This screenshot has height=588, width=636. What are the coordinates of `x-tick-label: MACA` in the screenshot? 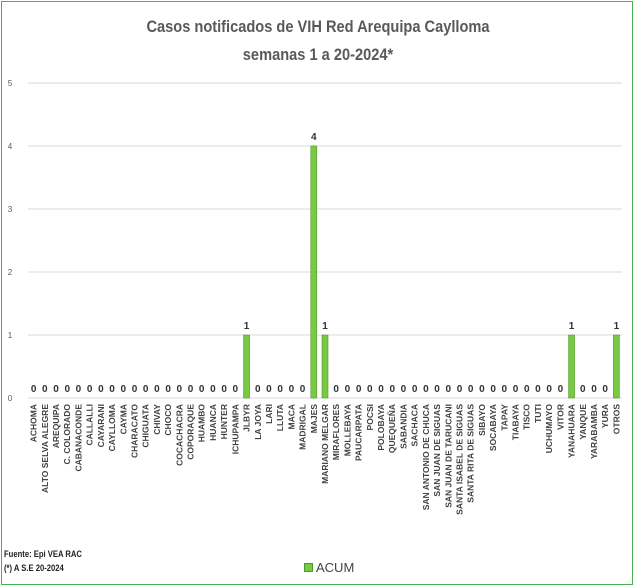 It's located at (291, 417).